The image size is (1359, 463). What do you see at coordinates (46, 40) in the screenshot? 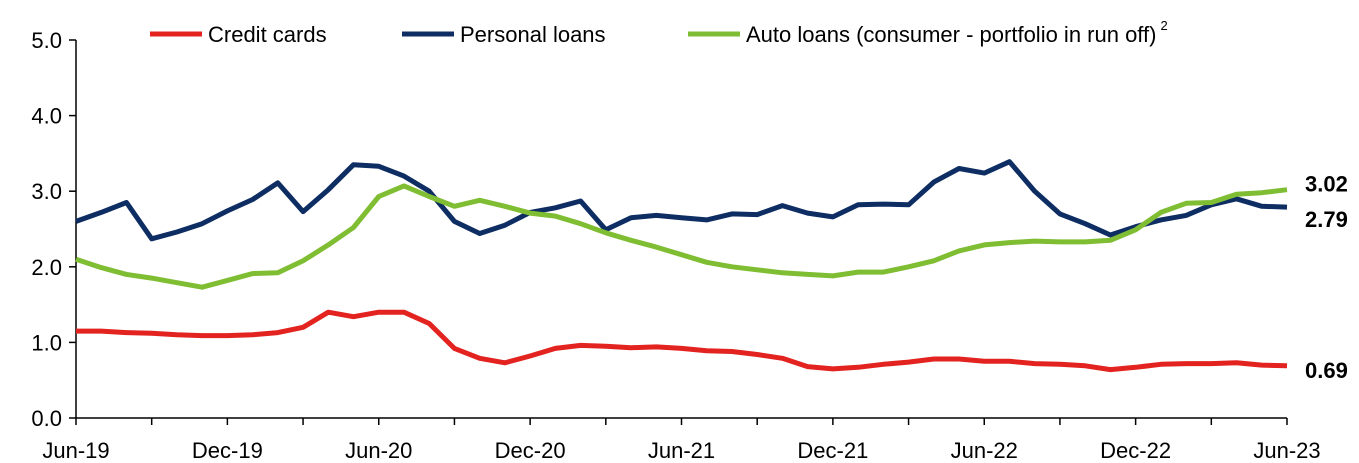
I see `y-tick-label: 5.0` at bounding box center [46, 40].